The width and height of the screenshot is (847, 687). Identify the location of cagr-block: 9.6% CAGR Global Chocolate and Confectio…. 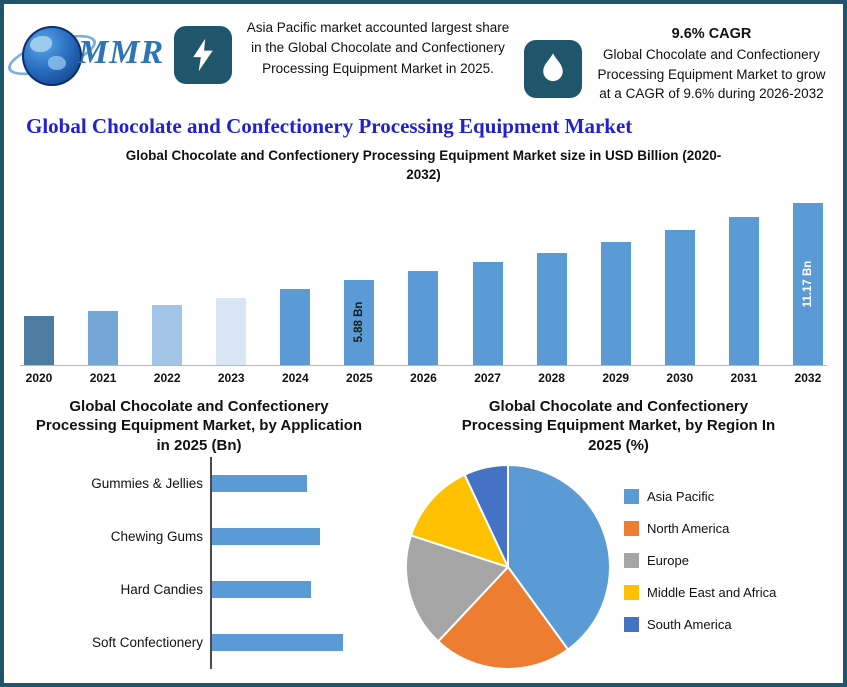
(711, 68).